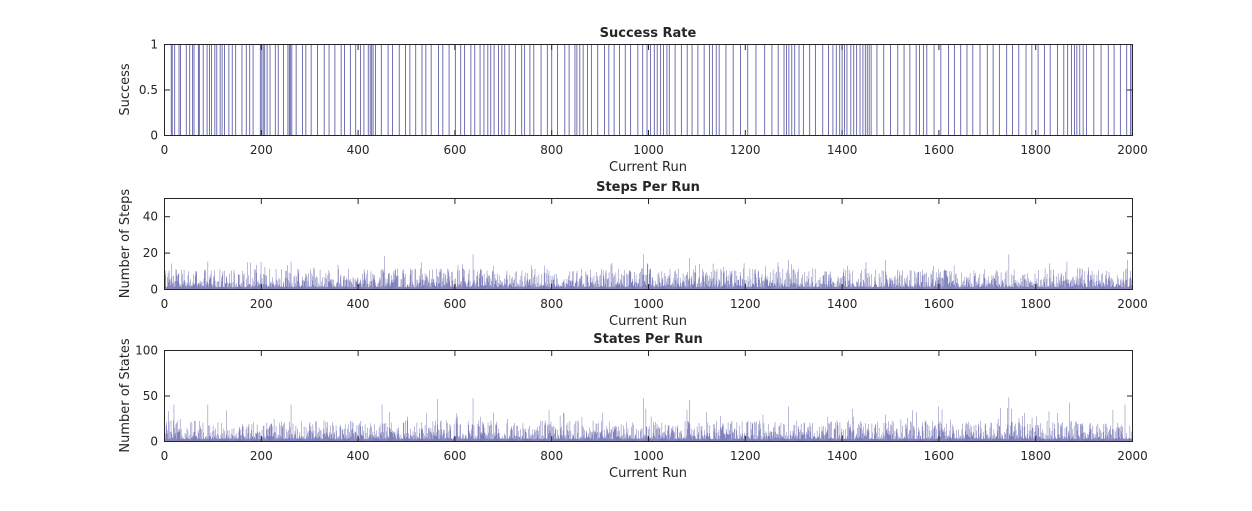 This screenshot has height=511, width=1252. Describe the element at coordinates (154, 45) in the screenshot. I see `y-tick-label: 1` at that location.